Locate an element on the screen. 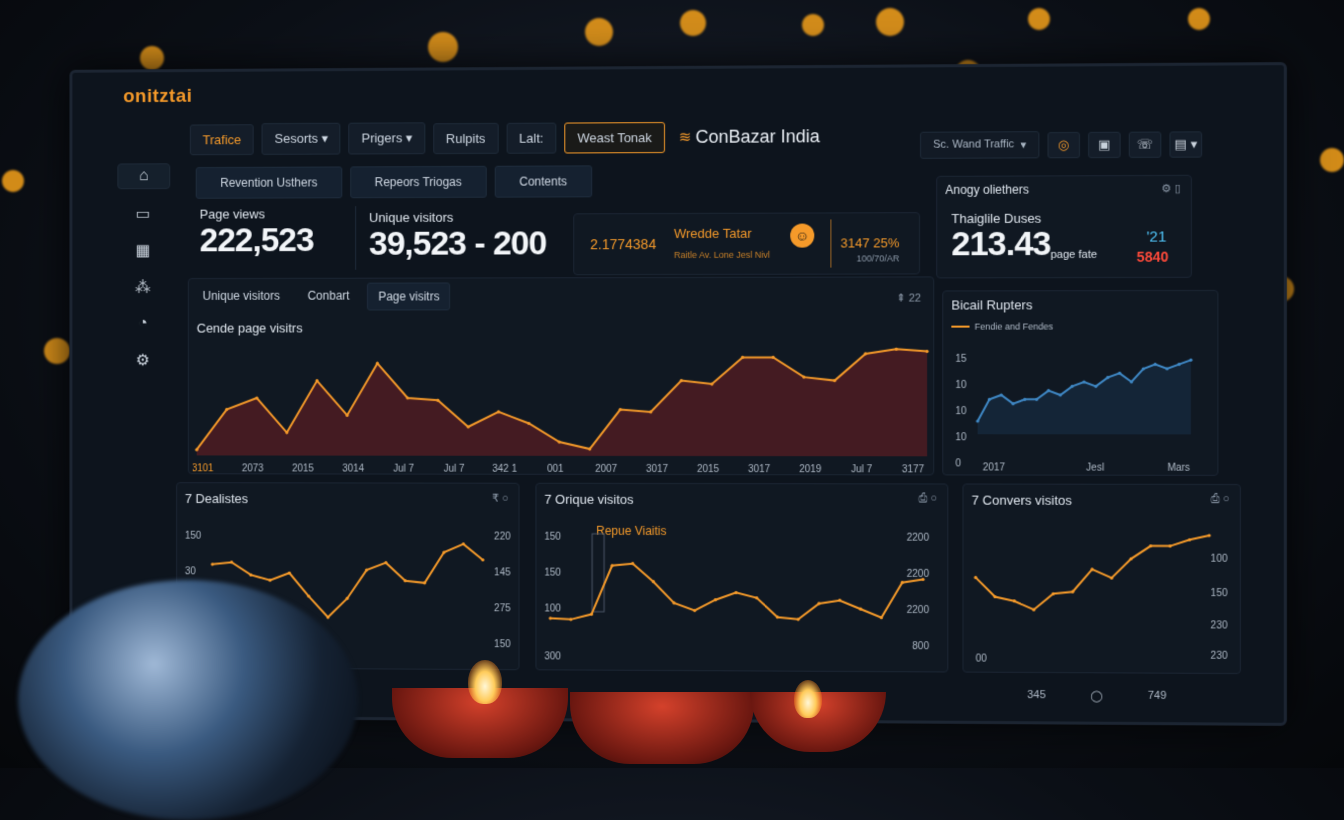 This screenshot has width=1344, height=820. stat-page-views: Page views 222,523 is located at coordinates (257, 233).